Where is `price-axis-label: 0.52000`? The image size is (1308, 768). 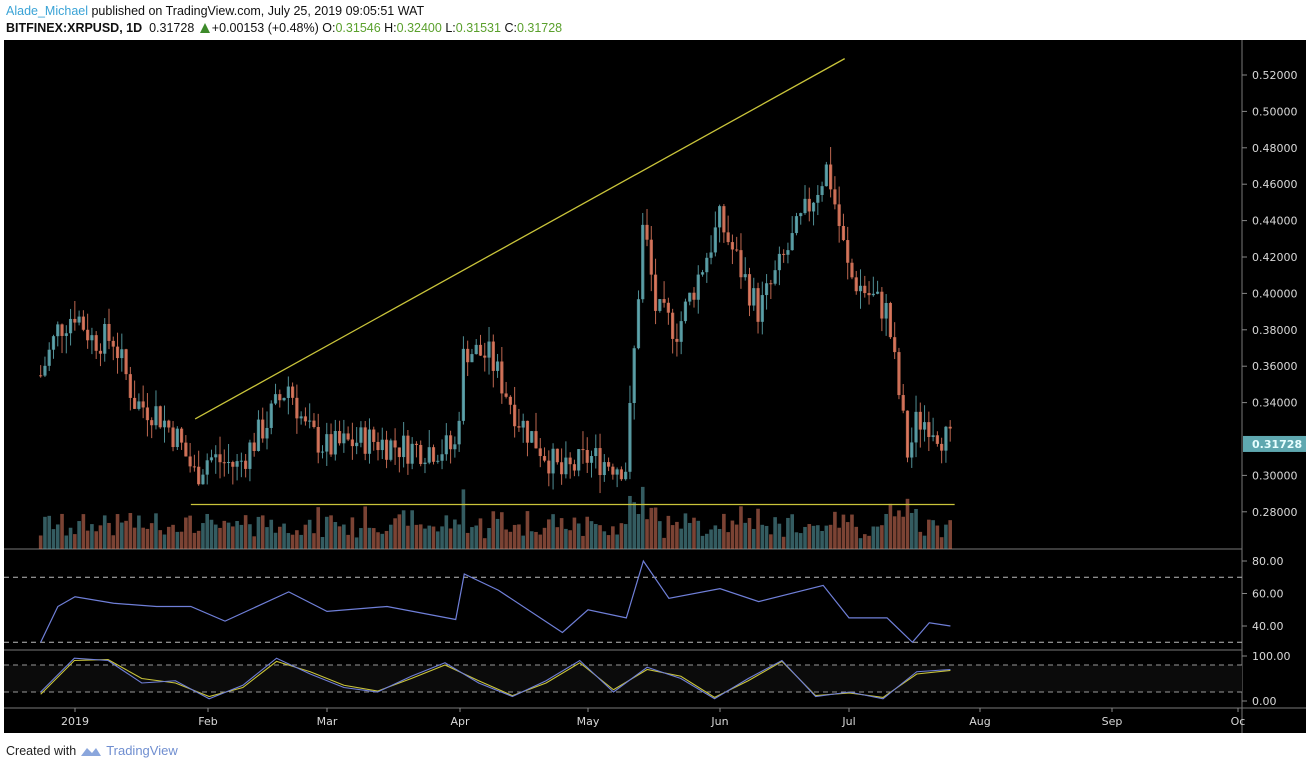
price-axis-label: 0.52000 is located at coordinates (1275, 75).